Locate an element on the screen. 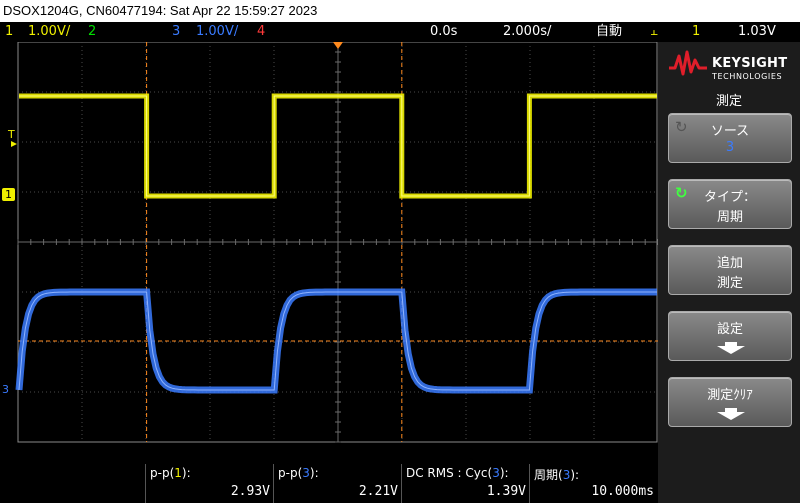 The height and width of the screenshot is (503, 800). keysight-logo: KEYSIGHT TECHNOLOGIES is located at coordinates (731, 66).